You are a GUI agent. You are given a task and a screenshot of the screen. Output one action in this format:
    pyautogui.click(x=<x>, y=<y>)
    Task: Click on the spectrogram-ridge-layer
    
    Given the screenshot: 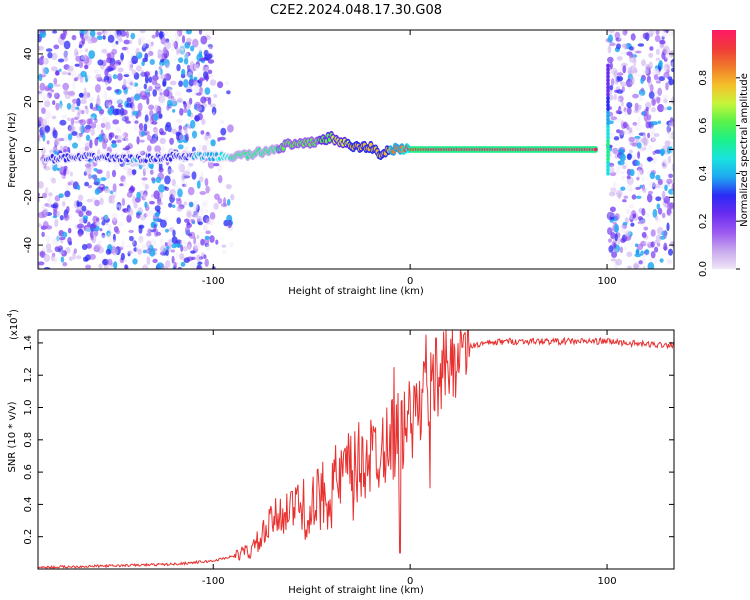 What is the action you would take?
    pyautogui.click(x=326, y=119)
    